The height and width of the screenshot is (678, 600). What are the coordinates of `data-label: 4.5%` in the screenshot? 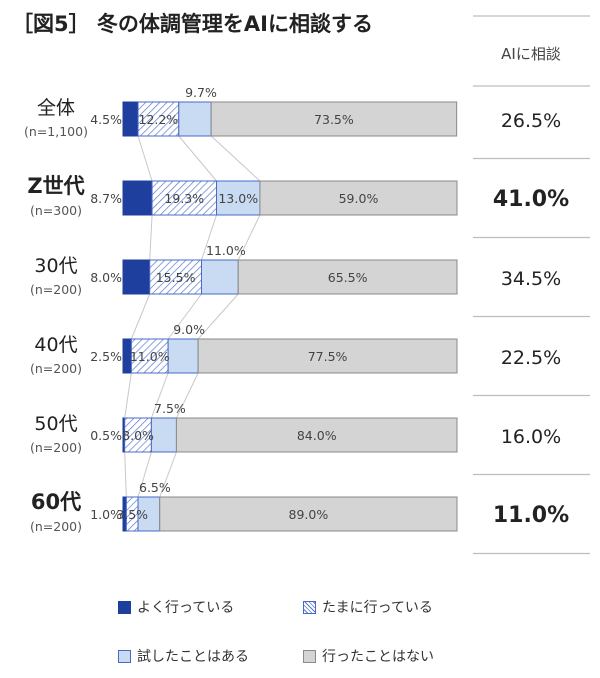 It's located at (106, 119).